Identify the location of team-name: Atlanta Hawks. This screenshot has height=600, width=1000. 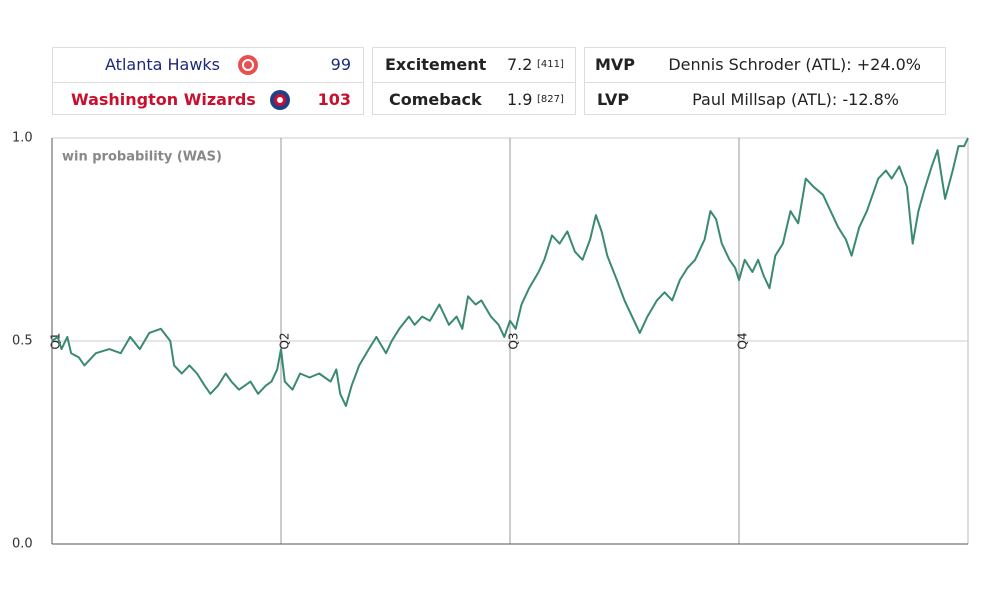
(163, 64).